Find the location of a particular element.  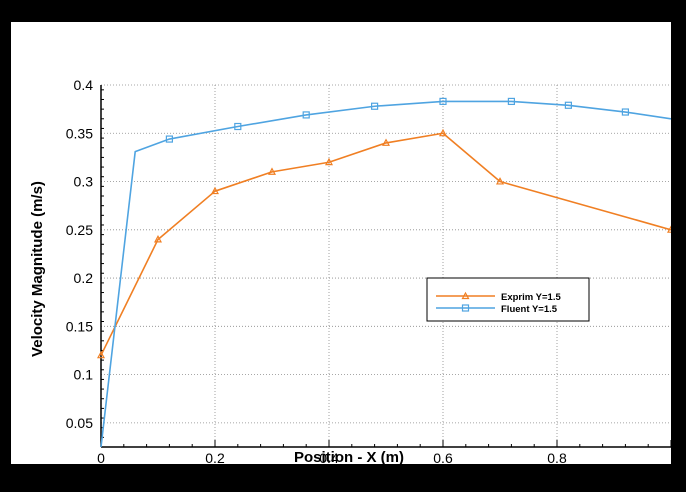

x-tick-label: 0.4 is located at coordinates (329, 457).